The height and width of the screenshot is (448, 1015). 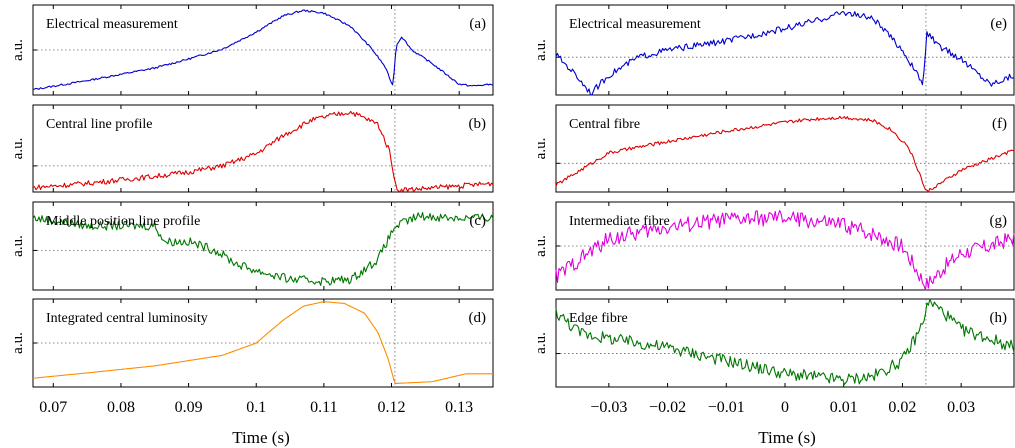 I want to click on xtick-label: 0.13, so click(x=459, y=407).